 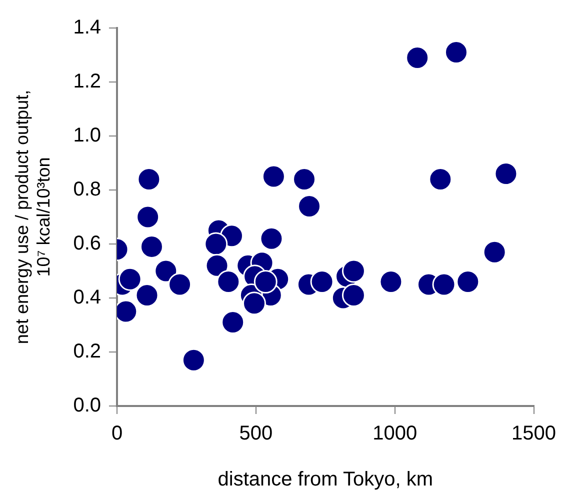 I want to click on y-tick-label: 1.2, so click(x=87, y=81).